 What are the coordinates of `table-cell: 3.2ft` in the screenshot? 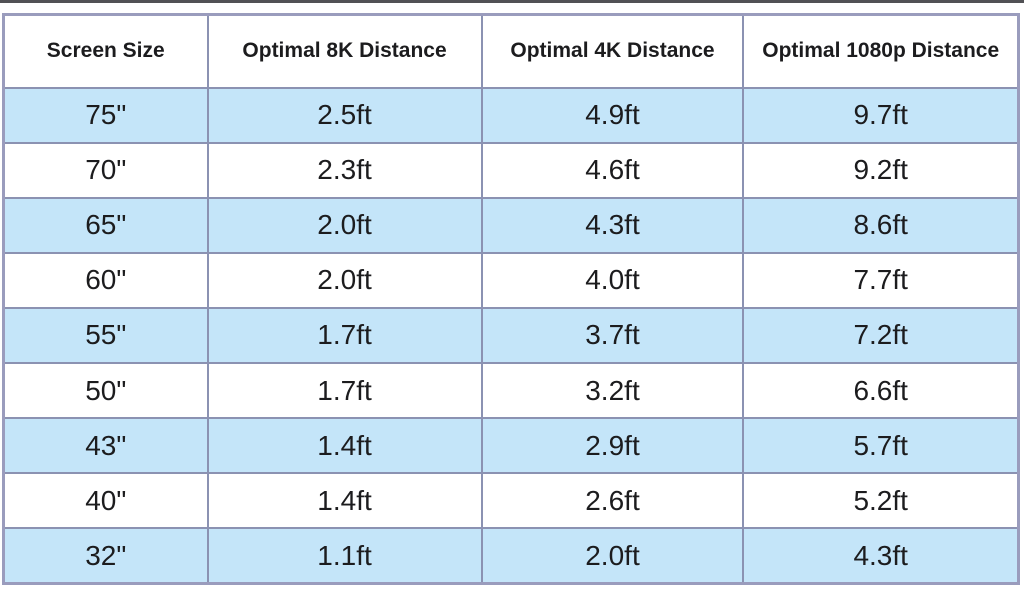 It's located at (612, 391).